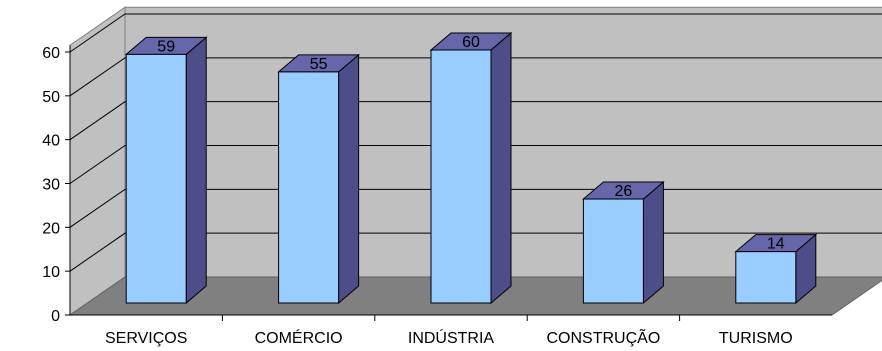  What do you see at coordinates (97, 161) in the screenshot?
I see `side-wall` at bounding box center [97, 161].